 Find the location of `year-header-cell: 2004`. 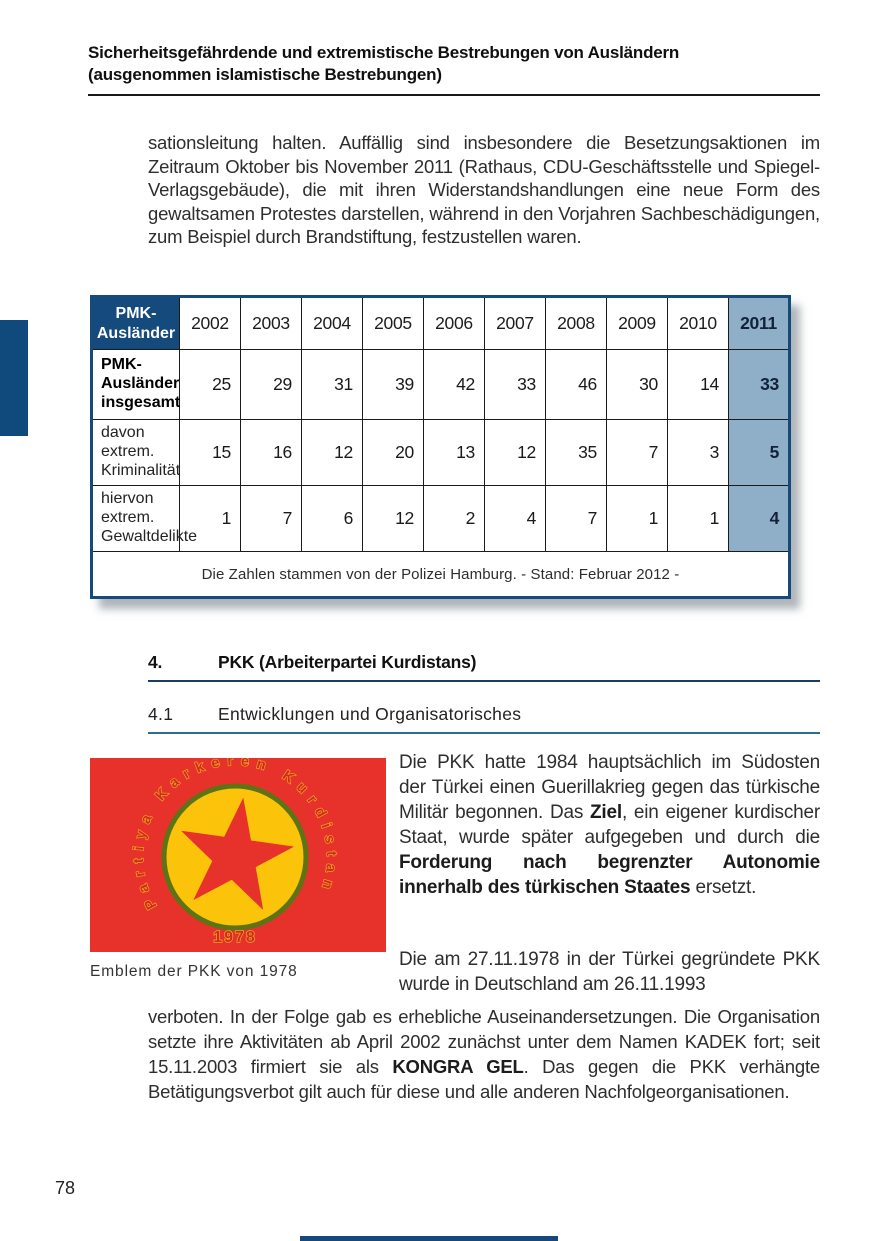

year-header-cell: 2004 is located at coordinates (332, 323).